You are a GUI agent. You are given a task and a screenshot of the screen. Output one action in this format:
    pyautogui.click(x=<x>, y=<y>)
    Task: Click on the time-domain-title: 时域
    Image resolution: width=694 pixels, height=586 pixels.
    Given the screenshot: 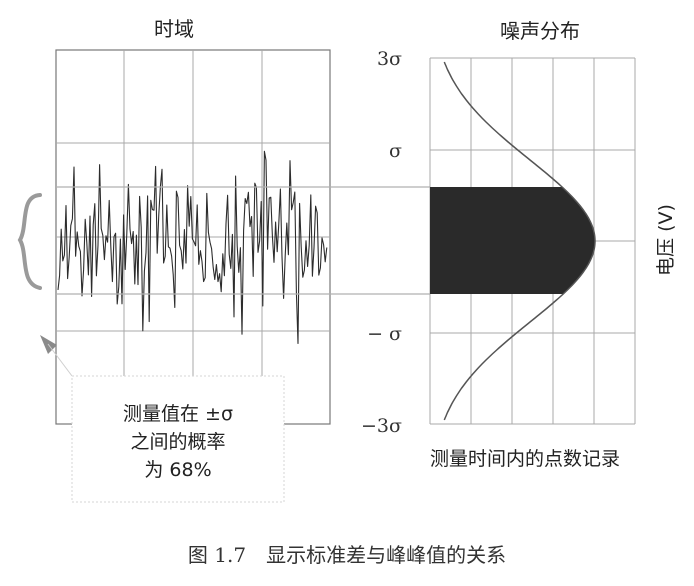 What is the action you would take?
    pyautogui.click(x=174, y=29)
    